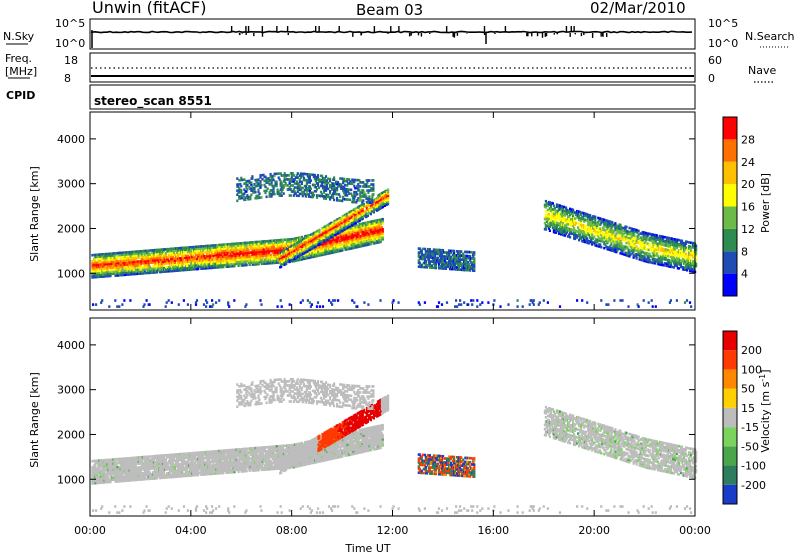  What do you see at coordinates (20, 95) in the screenshot?
I see `cpid-label: CPID` at bounding box center [20, 95].